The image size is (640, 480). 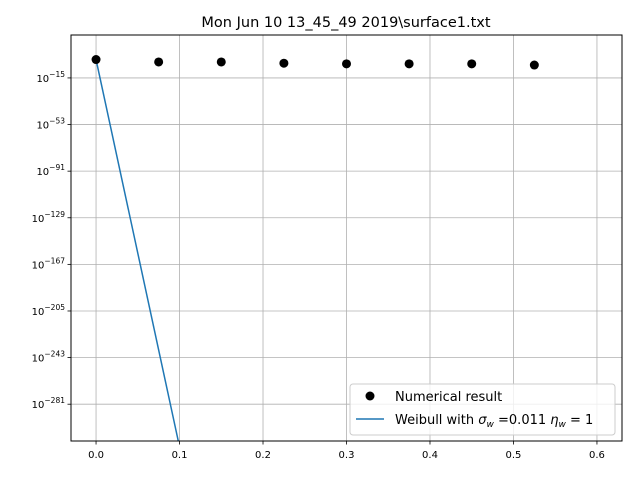 I want to click on x-tick-label: 0.5, so click(x=514, y=455).